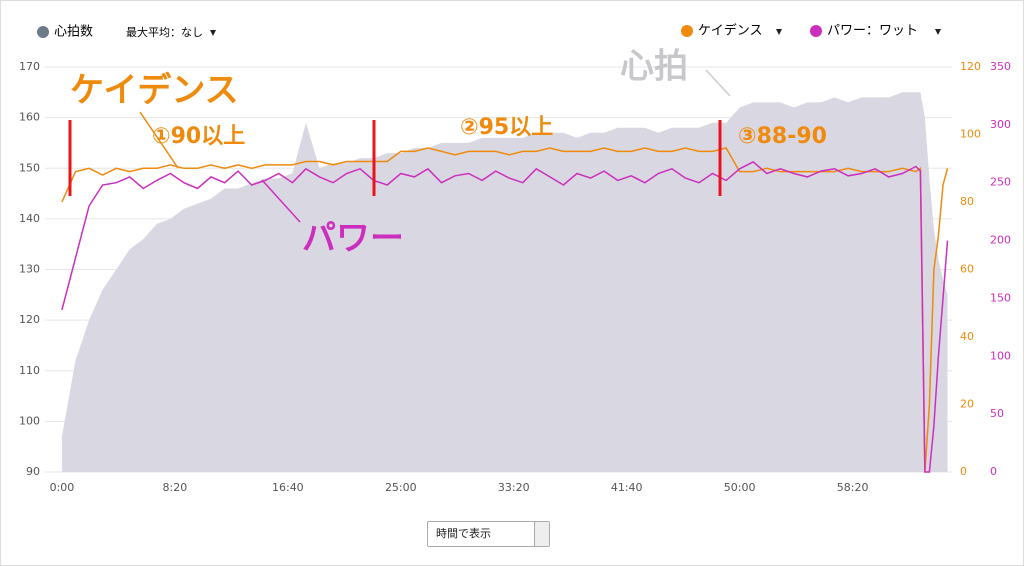 The height and width of the screenshot is (566, 1024). Describe the element at coordinates (872, 31) in the screenshot. I see `legend-label: パワー：ワット` at that location.